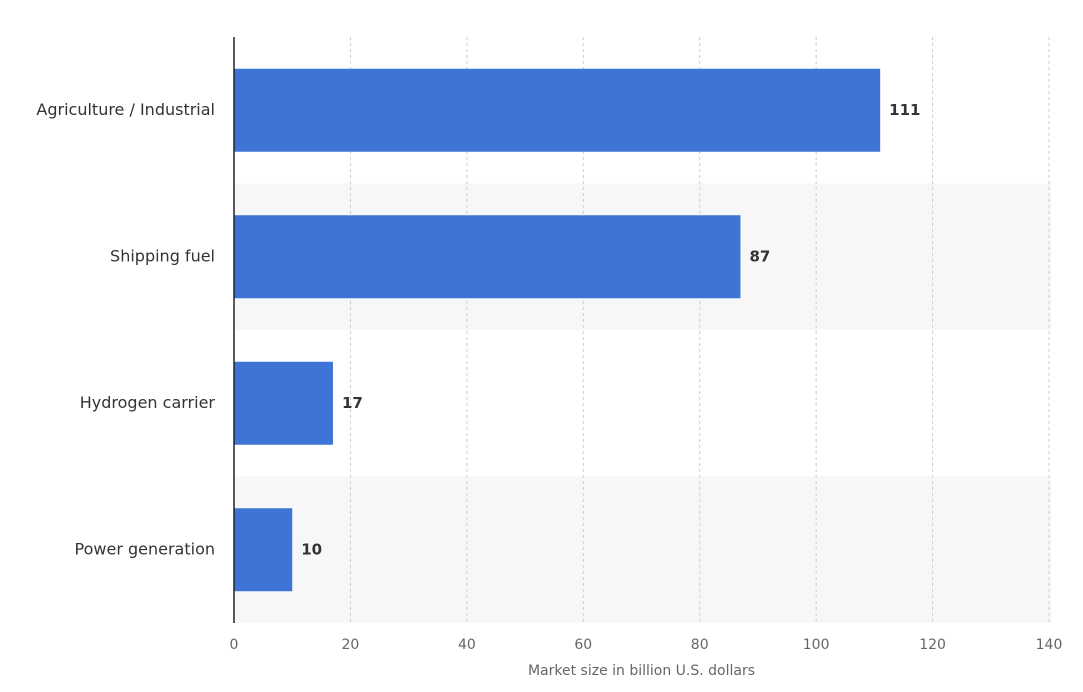 The height and width of the screenshot is (692, 1083). I want to click on value-label: 87, so click(759, 256).